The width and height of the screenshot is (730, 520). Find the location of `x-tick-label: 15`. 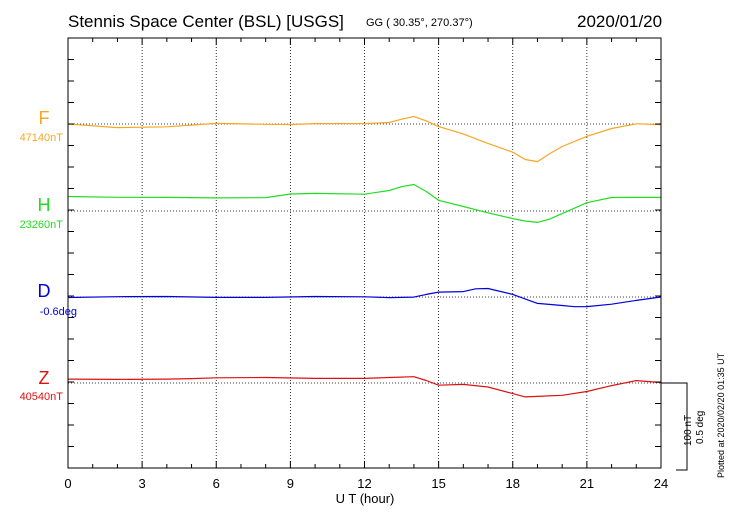

x-tick-label: 15 is located at coordinates (438, 483).